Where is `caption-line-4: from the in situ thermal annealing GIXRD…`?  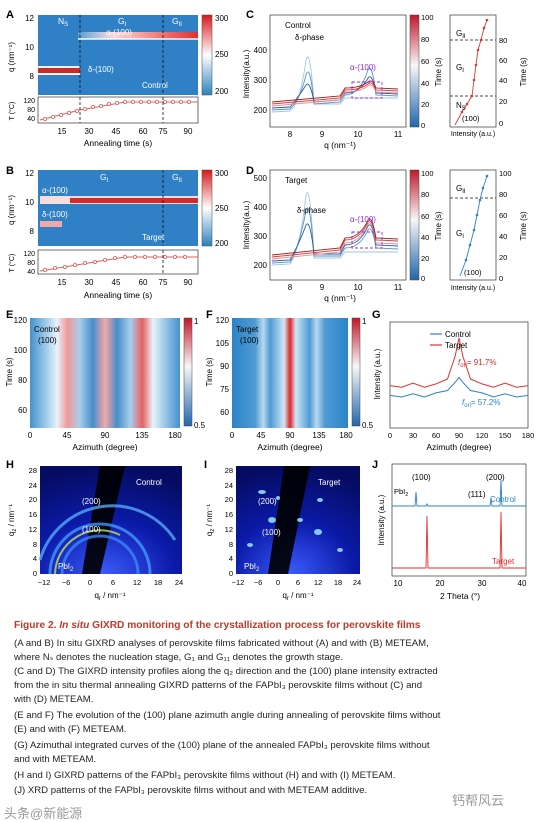 caption-line-4: from the in situ thermal annealing GIXRD… is located at coordinates (218, 685).